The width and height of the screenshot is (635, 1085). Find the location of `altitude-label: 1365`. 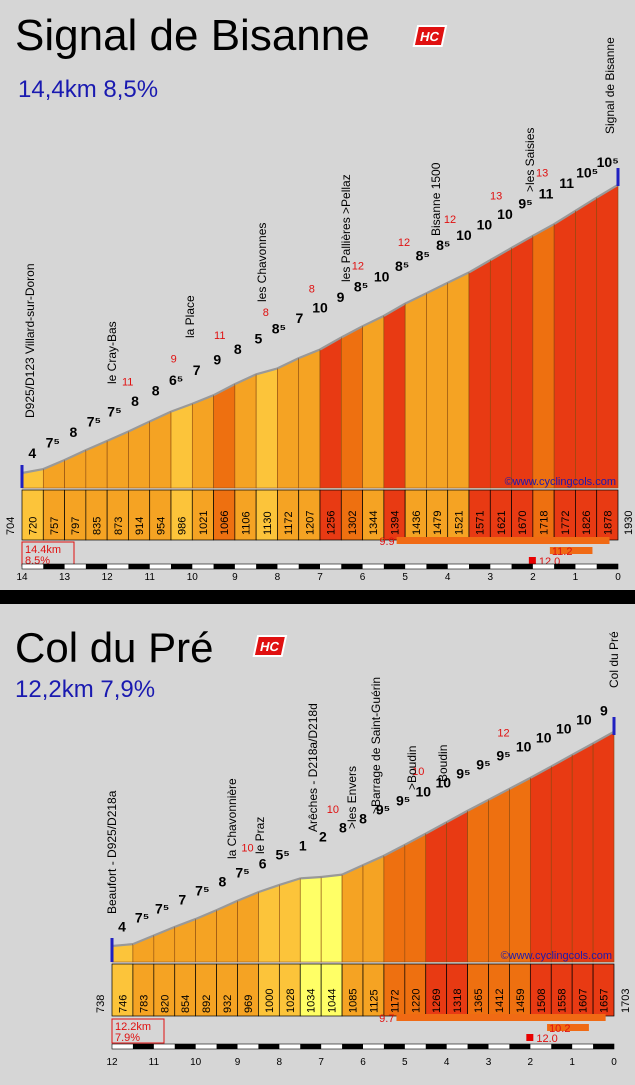

altitude-label: 1365 is located at coordinates (479, 1001).